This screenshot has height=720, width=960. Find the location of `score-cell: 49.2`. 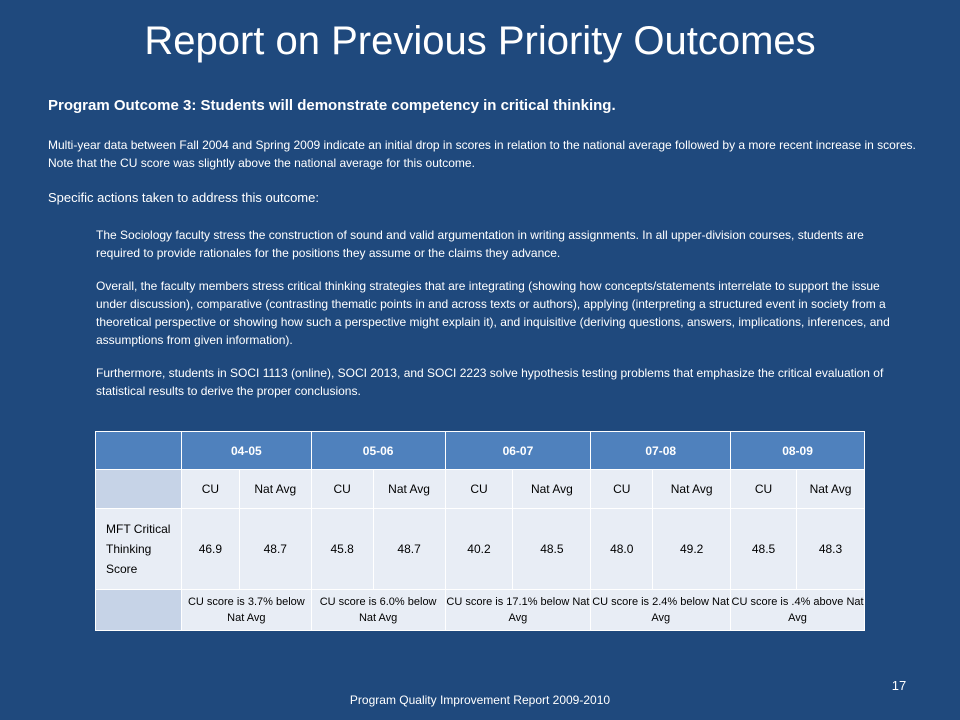

score-cell: 49.2 is located at coordinates (692, 549).